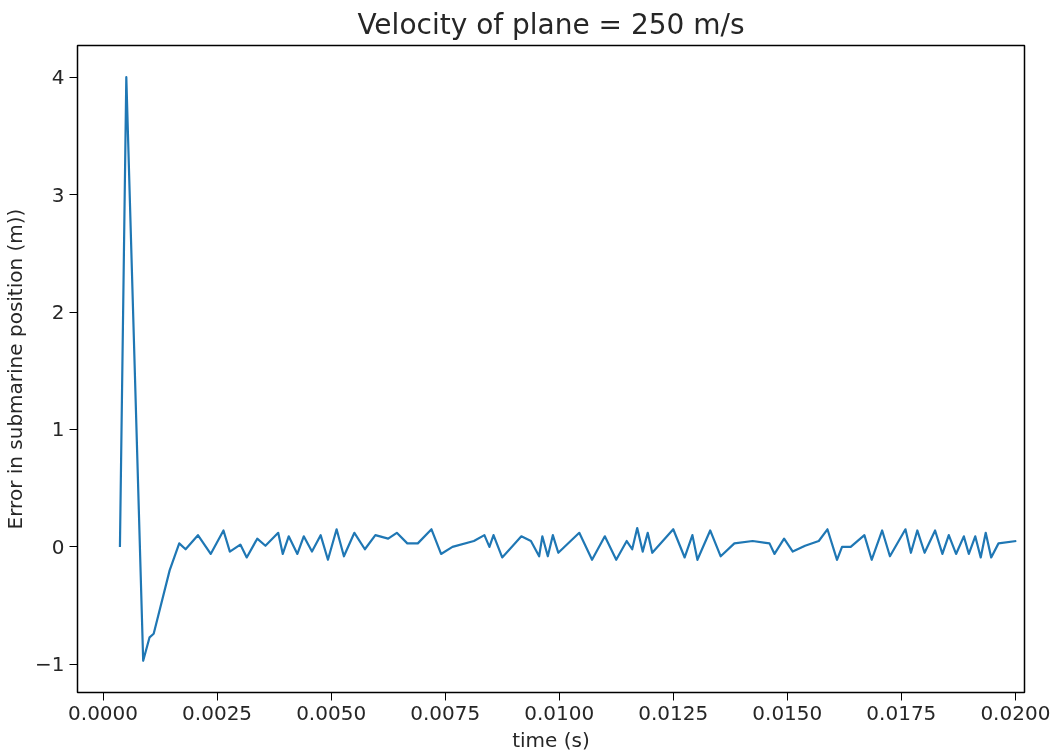  Describe the element at coordinates (50, 664) in the screenshot. I see `y-tick-label: −1` at that location.